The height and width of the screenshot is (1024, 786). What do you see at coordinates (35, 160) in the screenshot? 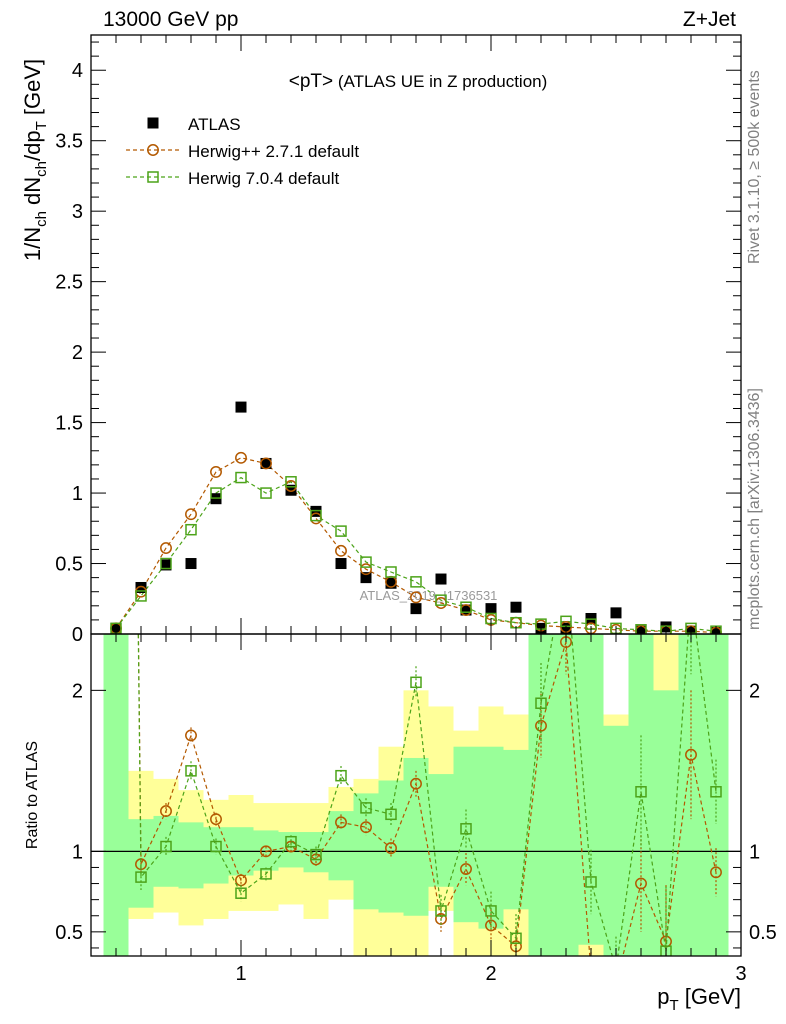
I see `main-ylabel: 1/Nch dNch/dpT [GeV]` at bounding box center [35, 160].